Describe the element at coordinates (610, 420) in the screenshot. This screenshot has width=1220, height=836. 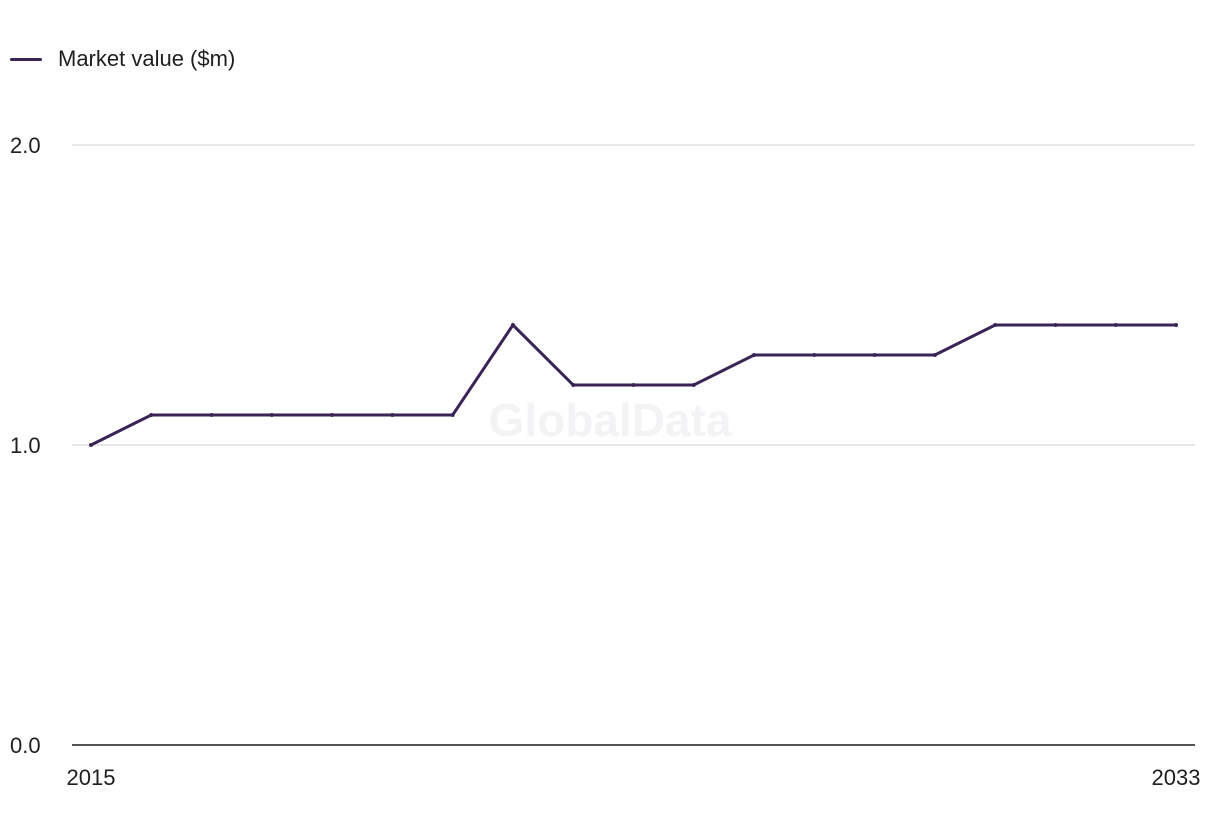
I see `watermark: GlobalData` at that location.